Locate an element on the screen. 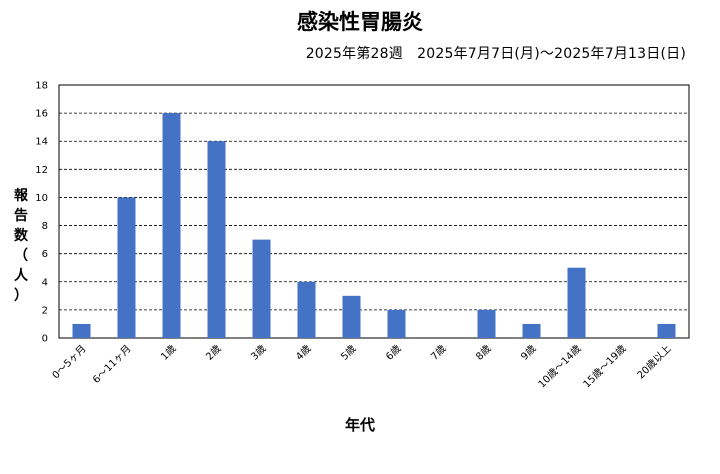 This screenshot has height=474, width=720. x-tick-label: 8歳 is located at coordinates (484, 353).